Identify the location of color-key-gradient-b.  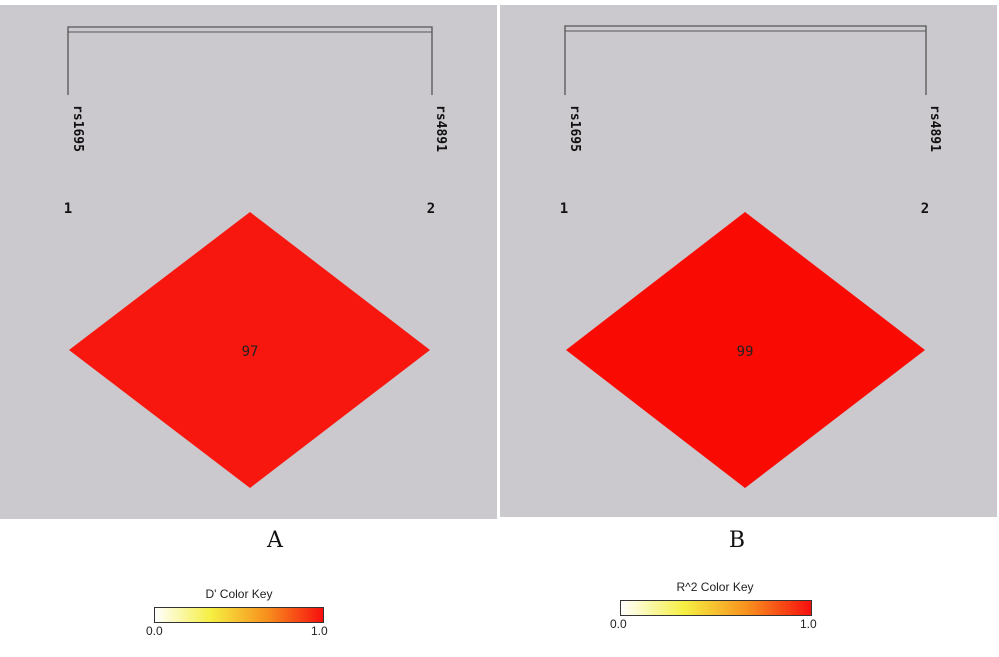
(716, 608).